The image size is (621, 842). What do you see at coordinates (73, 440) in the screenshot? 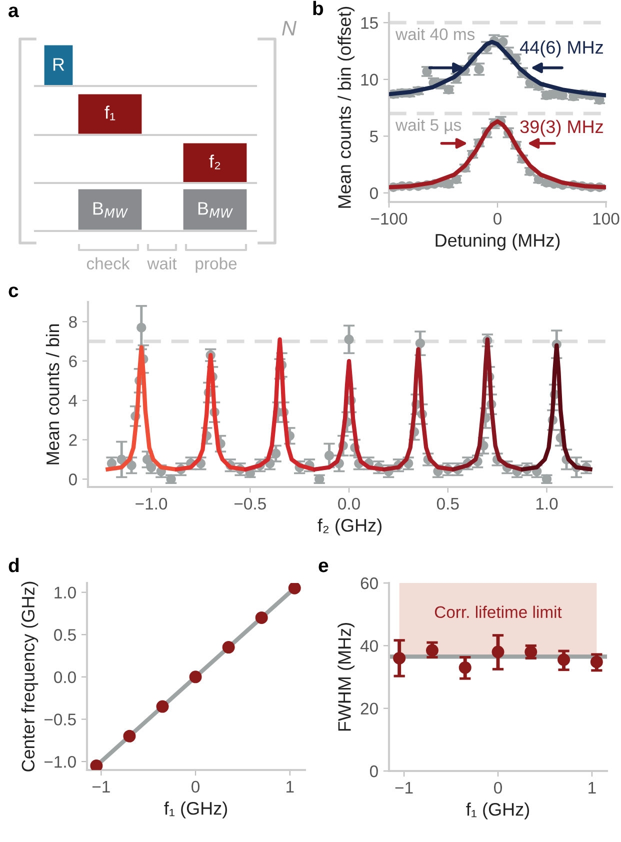
I see `y-tick-label: 2` at bounding box center [73, 440].